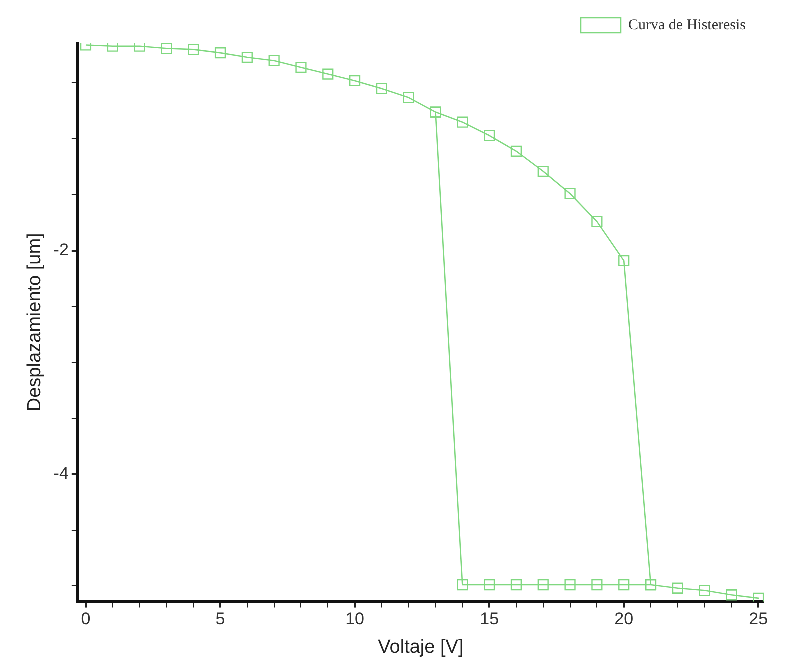 The image size is (809, 671). What do you see at coordinates (61, 250) in the screenshot?
I see `y-tick-label: -2` at bounding box center [61, 250].